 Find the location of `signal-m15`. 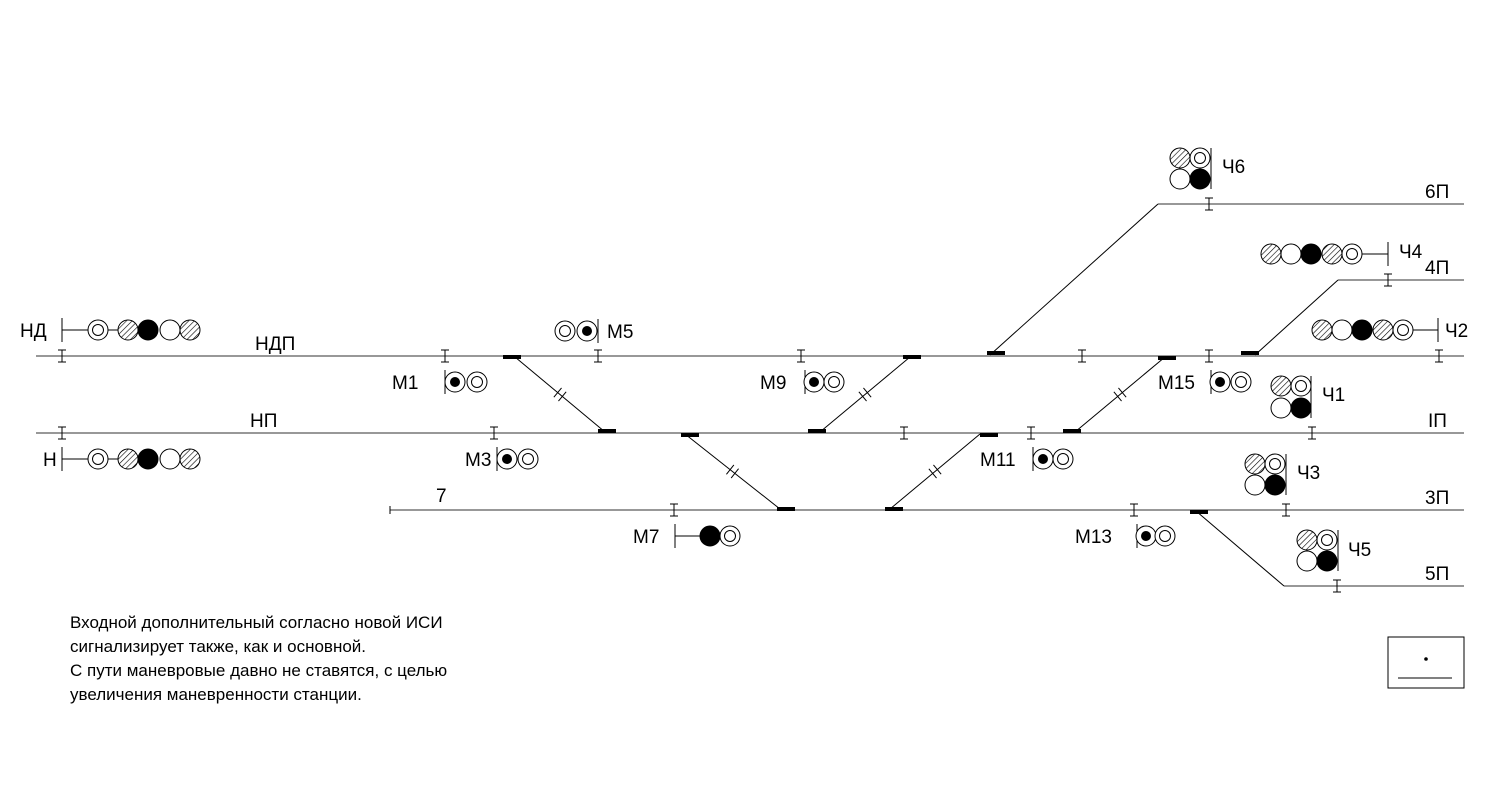

signal-m15 is located at coordinates (1230, 382).